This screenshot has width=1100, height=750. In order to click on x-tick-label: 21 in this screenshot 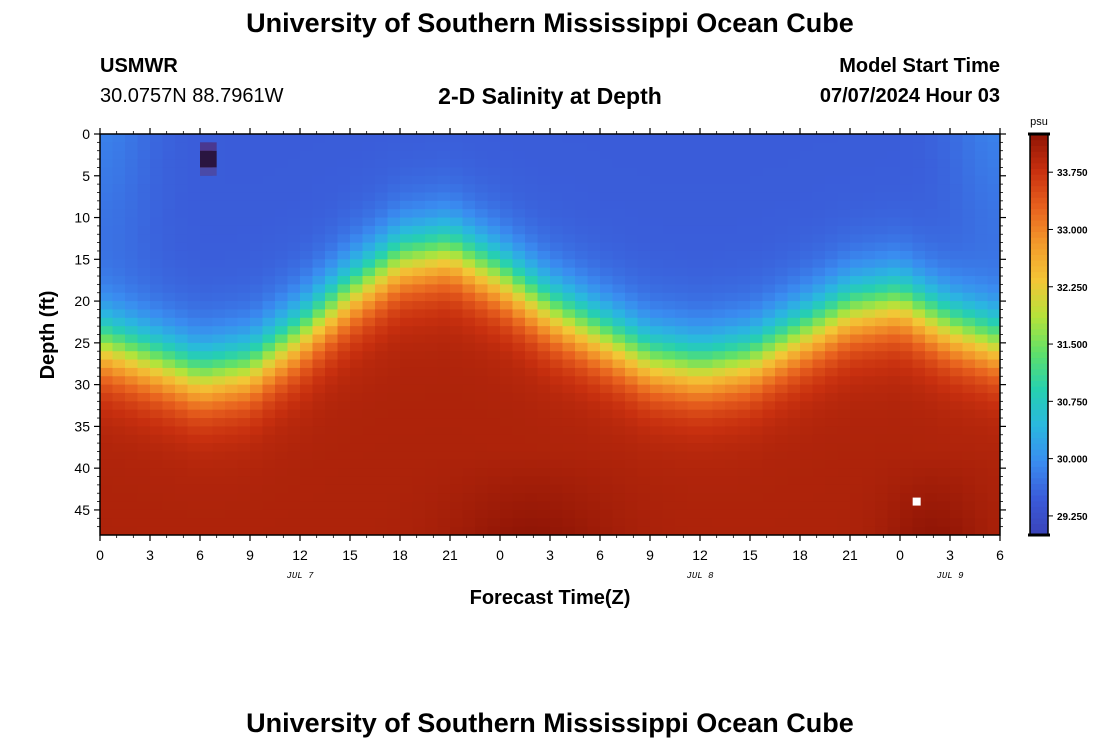, I will do `click(850, 555)`.